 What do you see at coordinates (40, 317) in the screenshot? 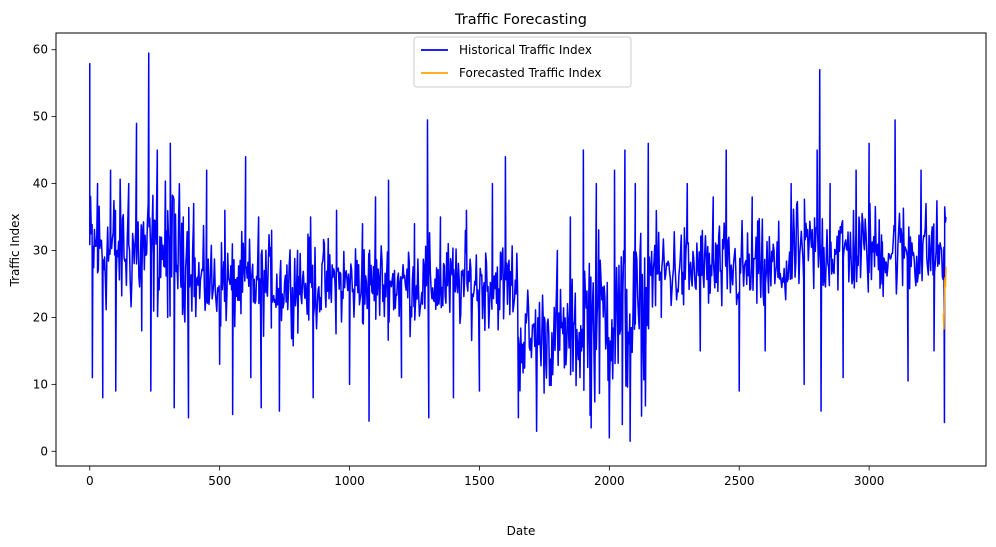
I see `y-tick-label: 20` at bounding box center [40, 317].